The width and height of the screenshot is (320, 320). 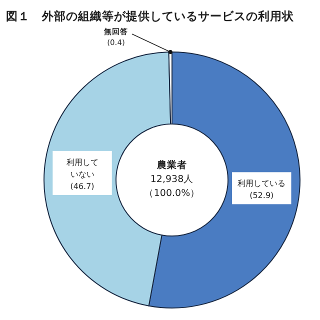 I want to click on slice-label: 利用している, so click(x=262, y=183).